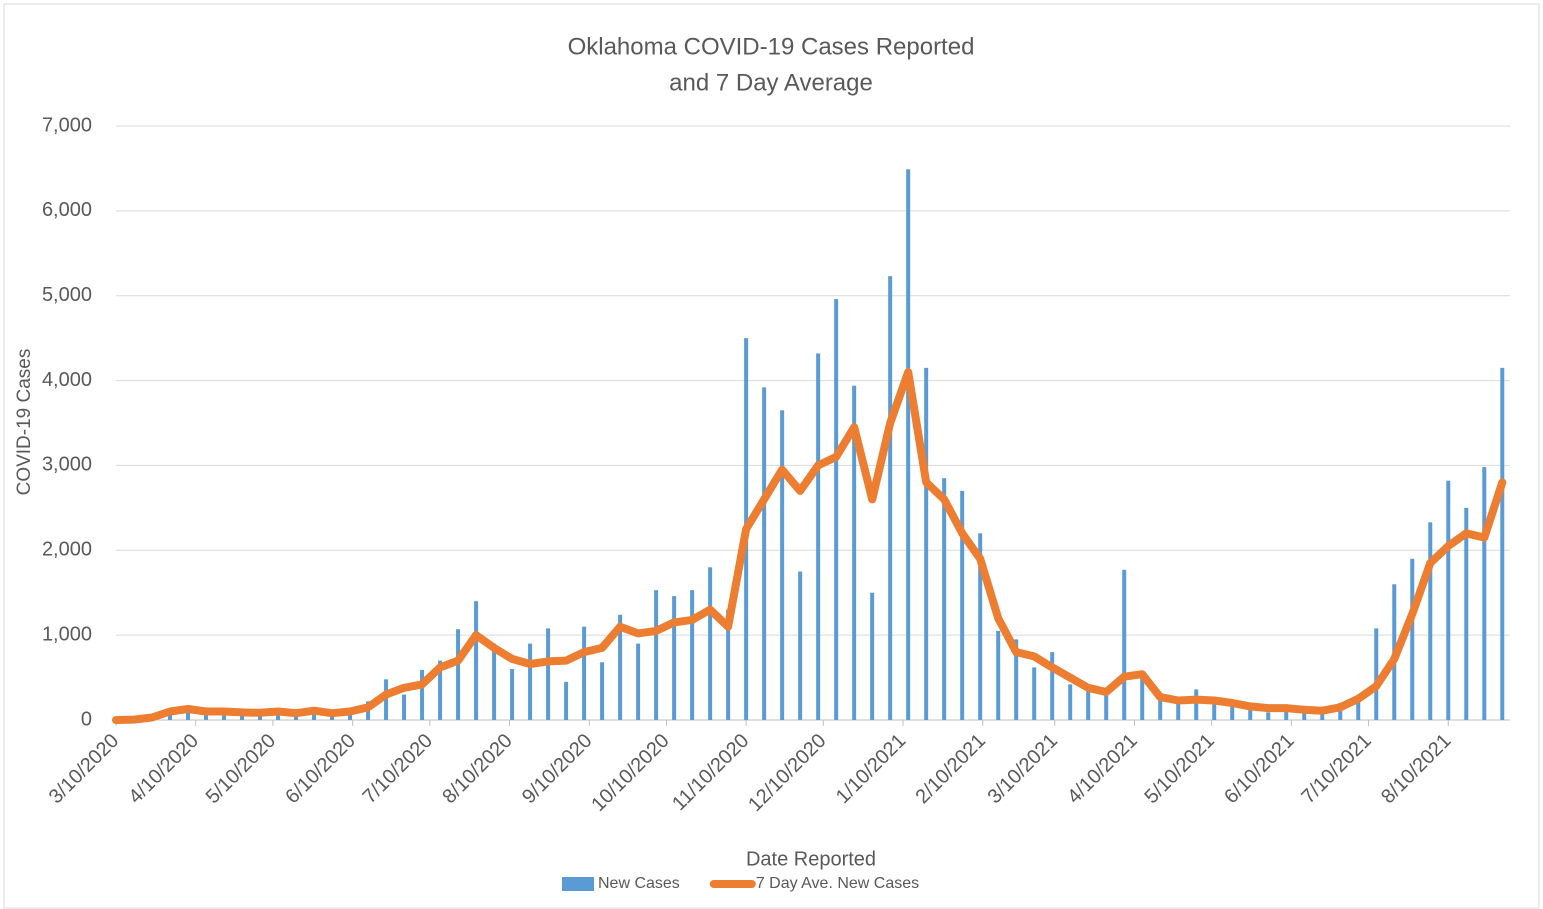  I want to click on legend-label: New Cases, so click(639, 883).